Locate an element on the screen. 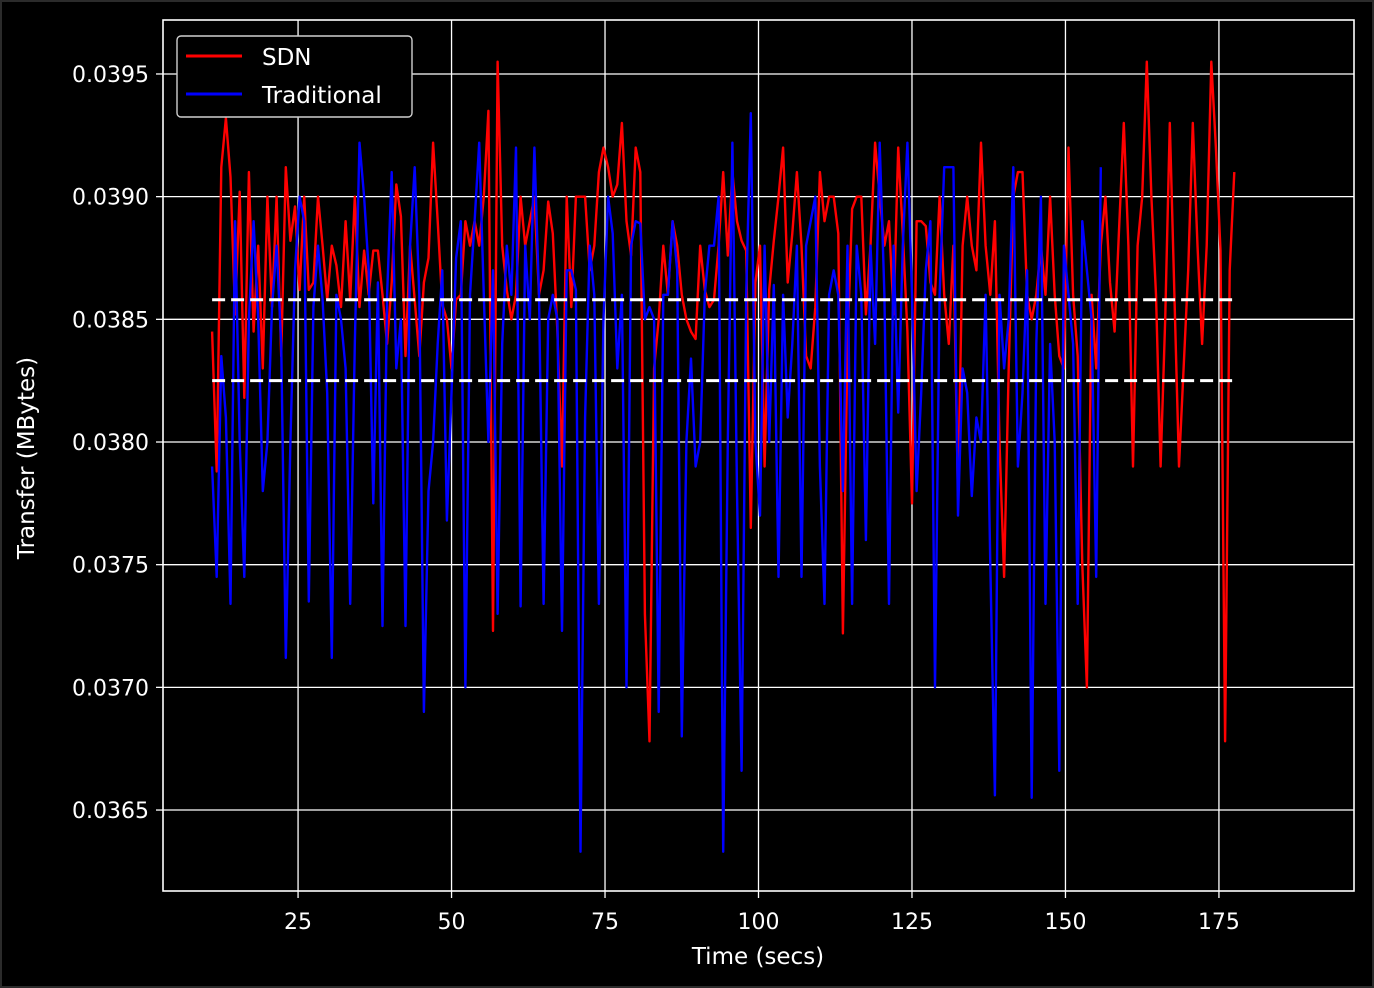  x-tick-label: 175 is located at coordinates (1219, 922).